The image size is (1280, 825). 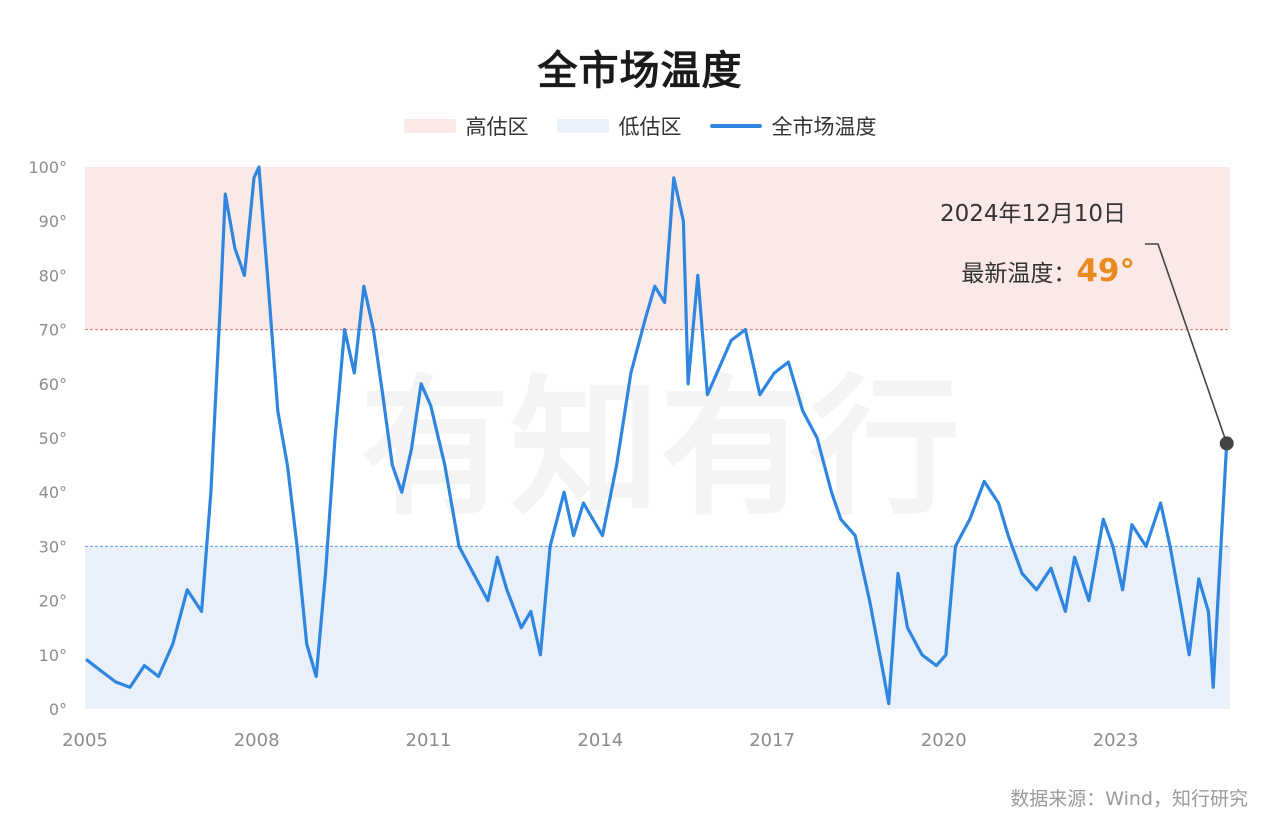 I want to click on y-tick-label: 60°, so click(x=53, y=384).